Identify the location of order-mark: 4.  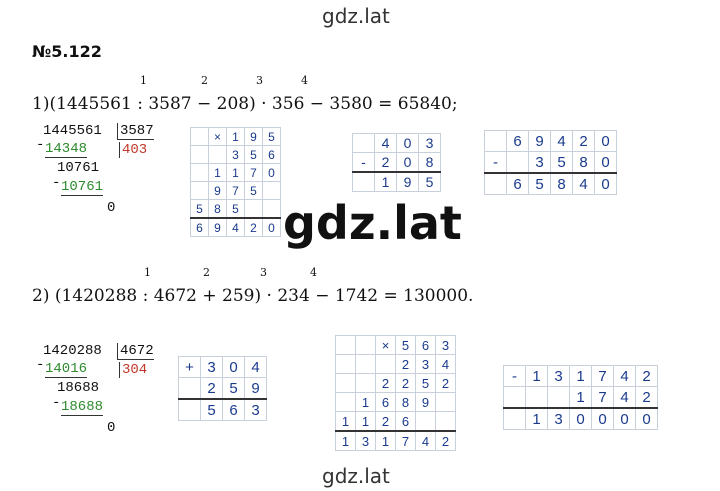
(304, 80).